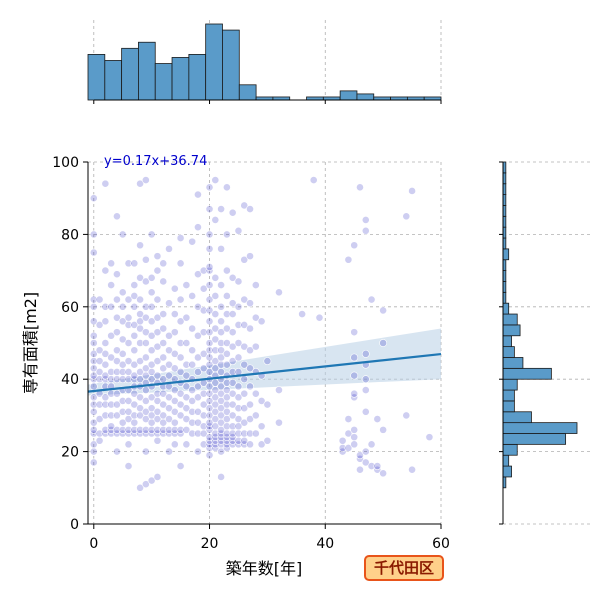 The image size is (600, 600). Describe the element at coordinates (65, 163) in the screenshot. I see `y-tick-label: 100` at that location.